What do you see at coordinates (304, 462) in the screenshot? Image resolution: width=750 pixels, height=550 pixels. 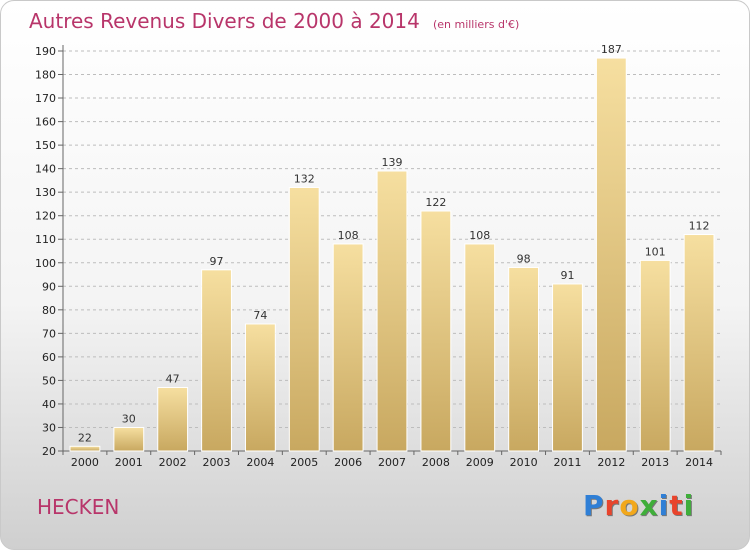 I see `x-tick-label: 2005` at bounding box center [304, 462].